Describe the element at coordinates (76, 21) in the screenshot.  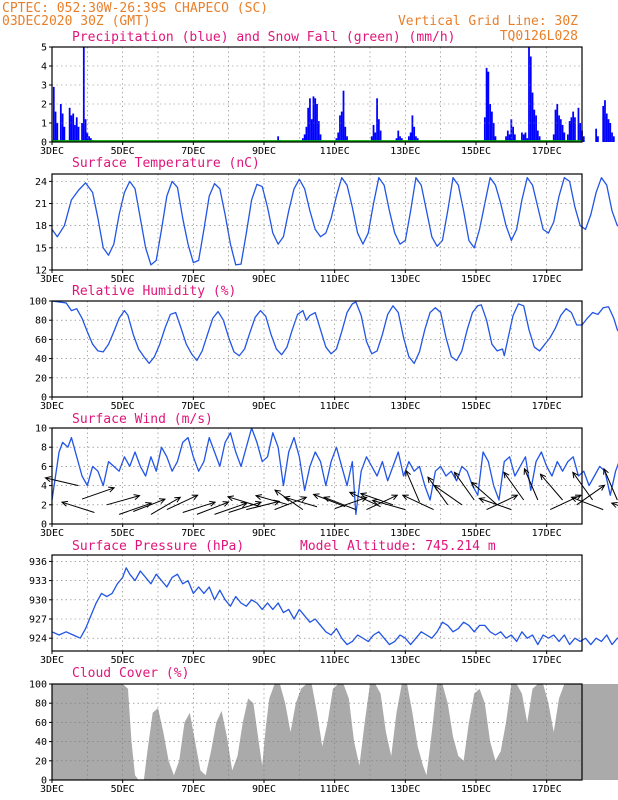
I see `run-date: 03DEC2020 30Z (GMT)` at that location.